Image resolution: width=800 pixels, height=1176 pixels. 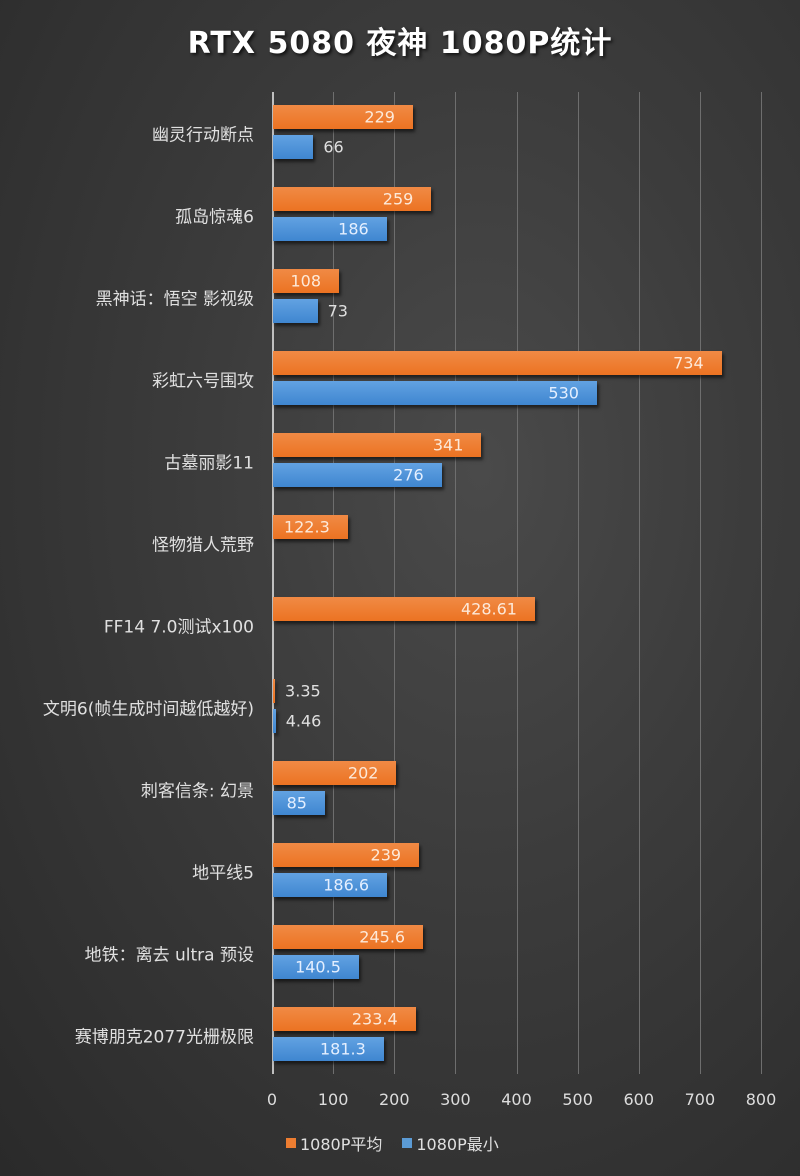 What do you see at coordinates (303, 691) in the screenshot?
I see `bar-value-label: 3.35` at bounding box center [303, 691].